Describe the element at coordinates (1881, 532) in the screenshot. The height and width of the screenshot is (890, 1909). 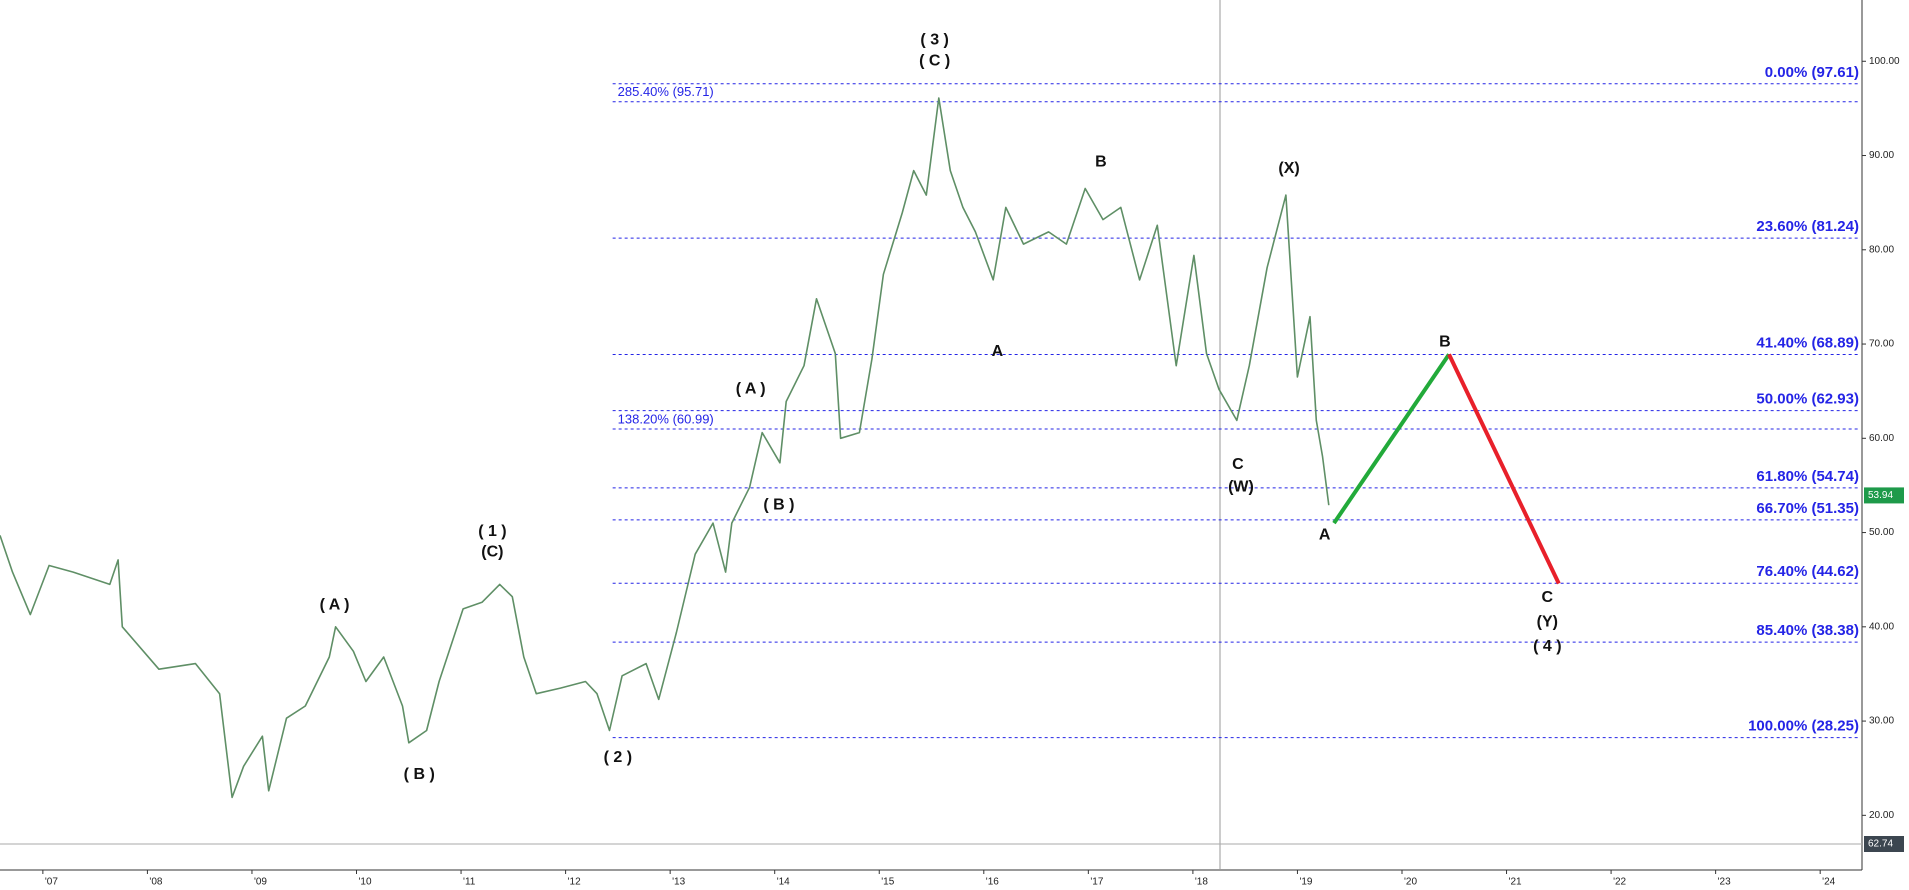
I see `y-tick-label: 50.00` at that location.